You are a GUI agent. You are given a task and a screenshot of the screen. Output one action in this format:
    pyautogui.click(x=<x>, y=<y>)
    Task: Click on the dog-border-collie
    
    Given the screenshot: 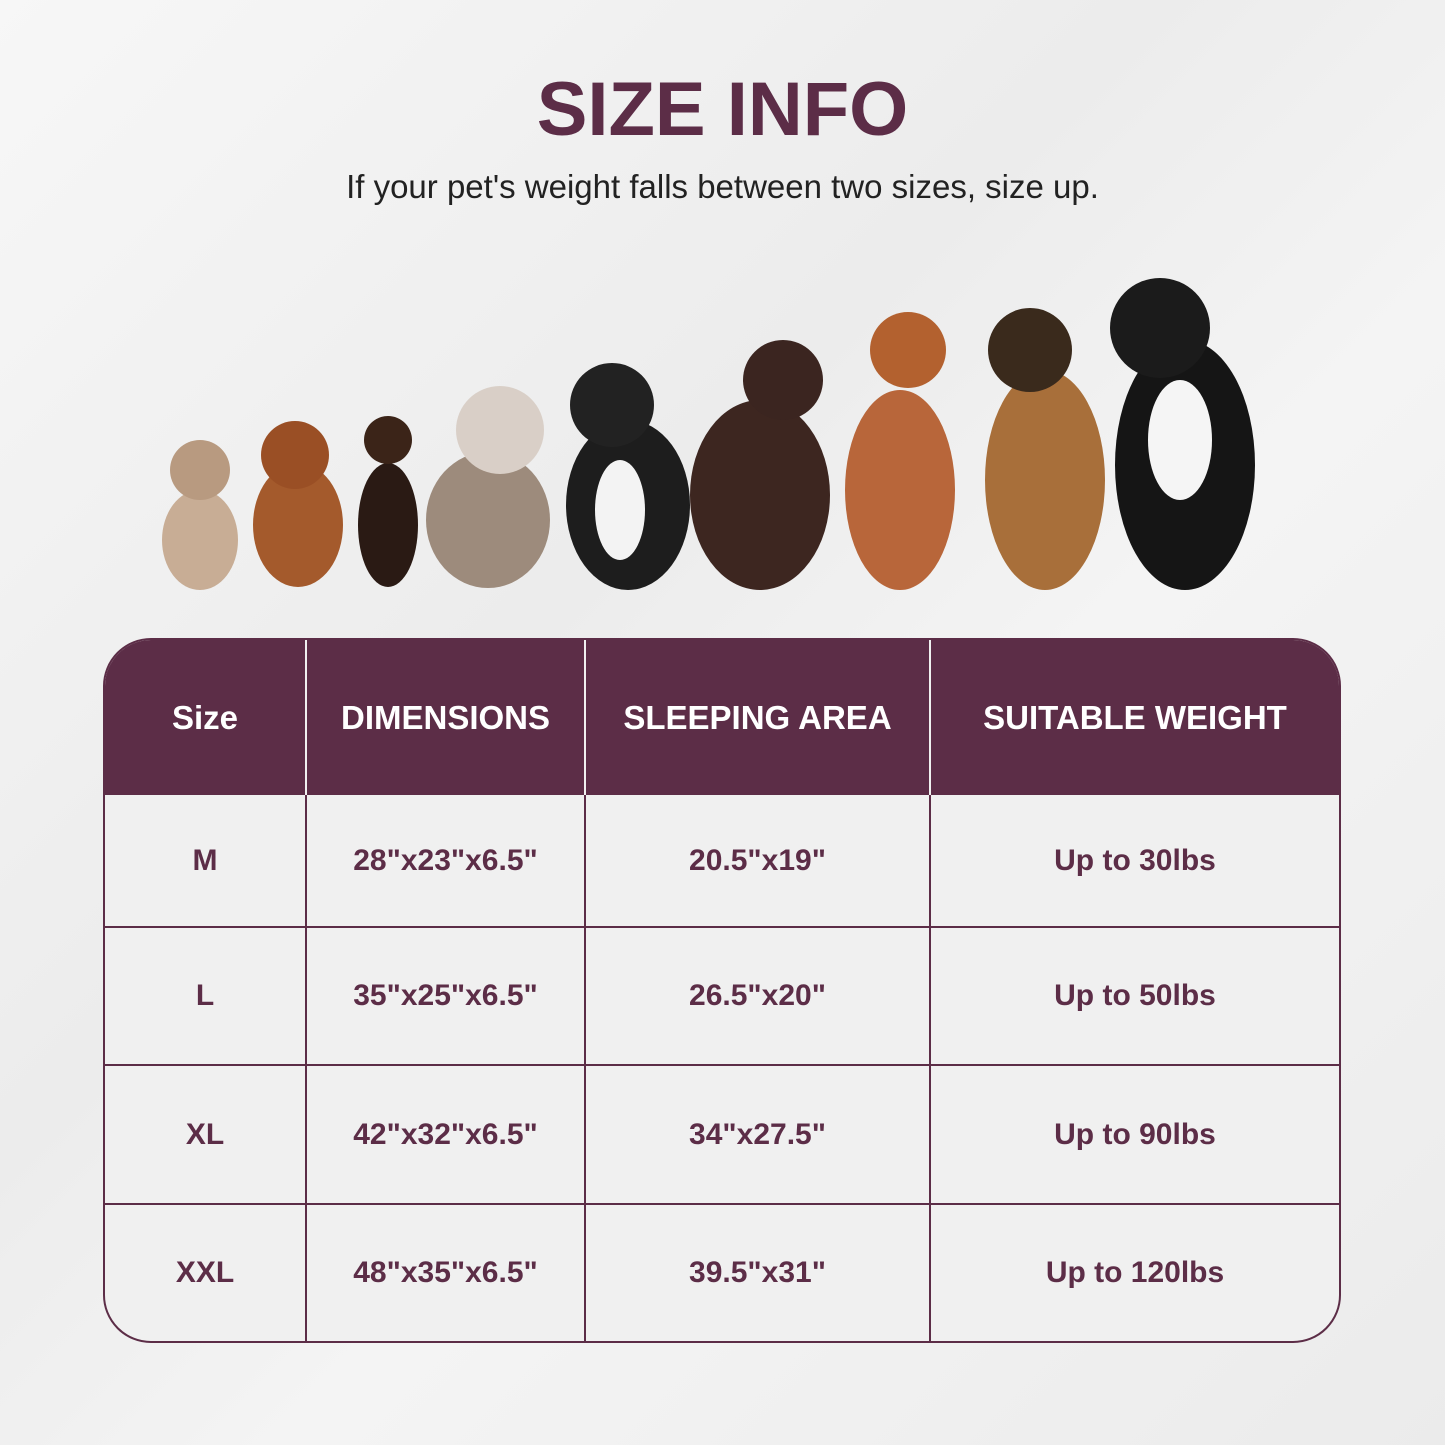 What is the action you would take?
    pyautogui.click(x=628, y=476)
    